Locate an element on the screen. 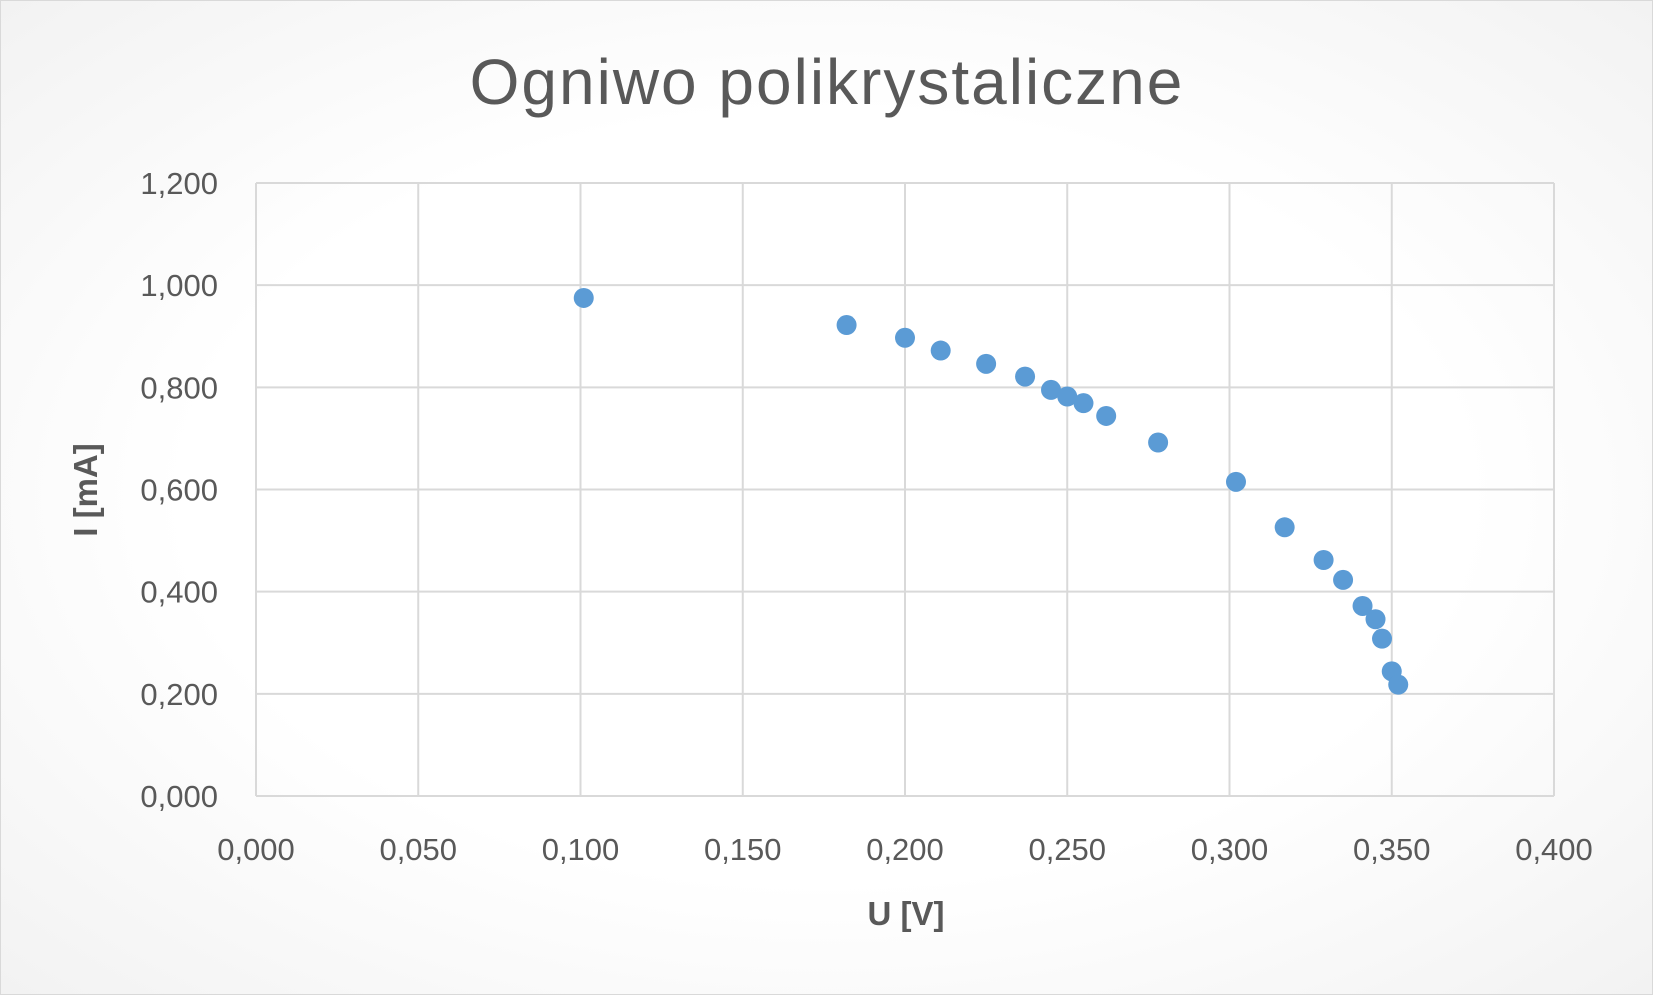 The height and width of the screenshot is (996, 1653). x-tick-label: 0,200 is located at coordinates (905, 849).